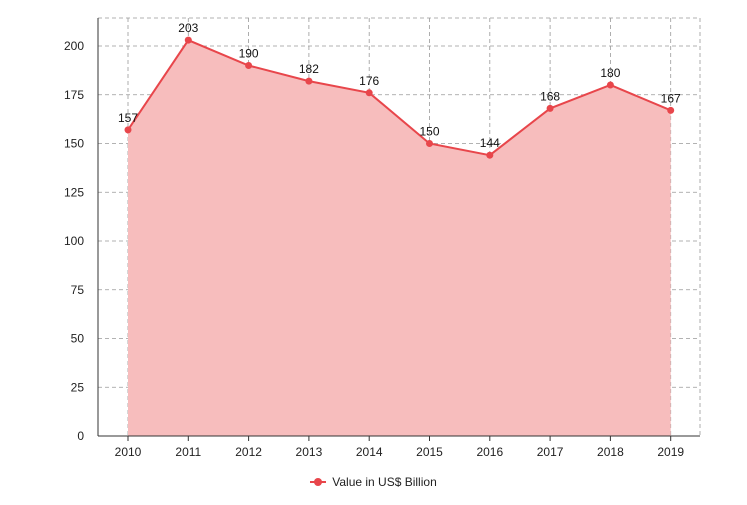 This screenshot has height=505, width=747. What do you see at coordinates (429, 132) in the screenshot?
I see `data-label: 150` at bounding box center [429, 132].